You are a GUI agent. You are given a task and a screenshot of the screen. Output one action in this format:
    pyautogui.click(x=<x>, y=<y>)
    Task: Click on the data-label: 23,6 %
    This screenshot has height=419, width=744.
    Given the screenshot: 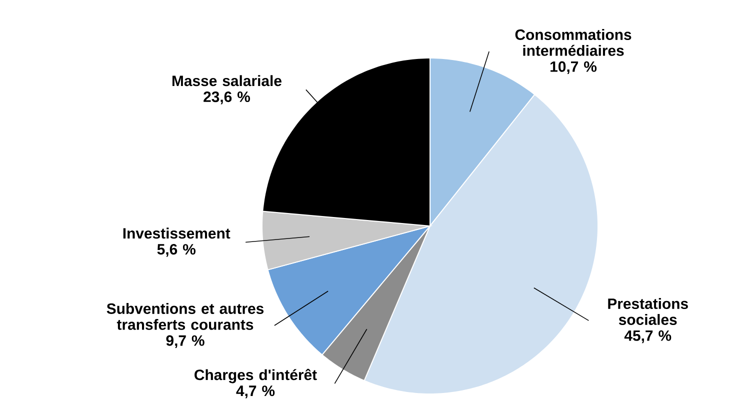 What is the action you would take?
    pyautogui.click(x=227, y=97)
    